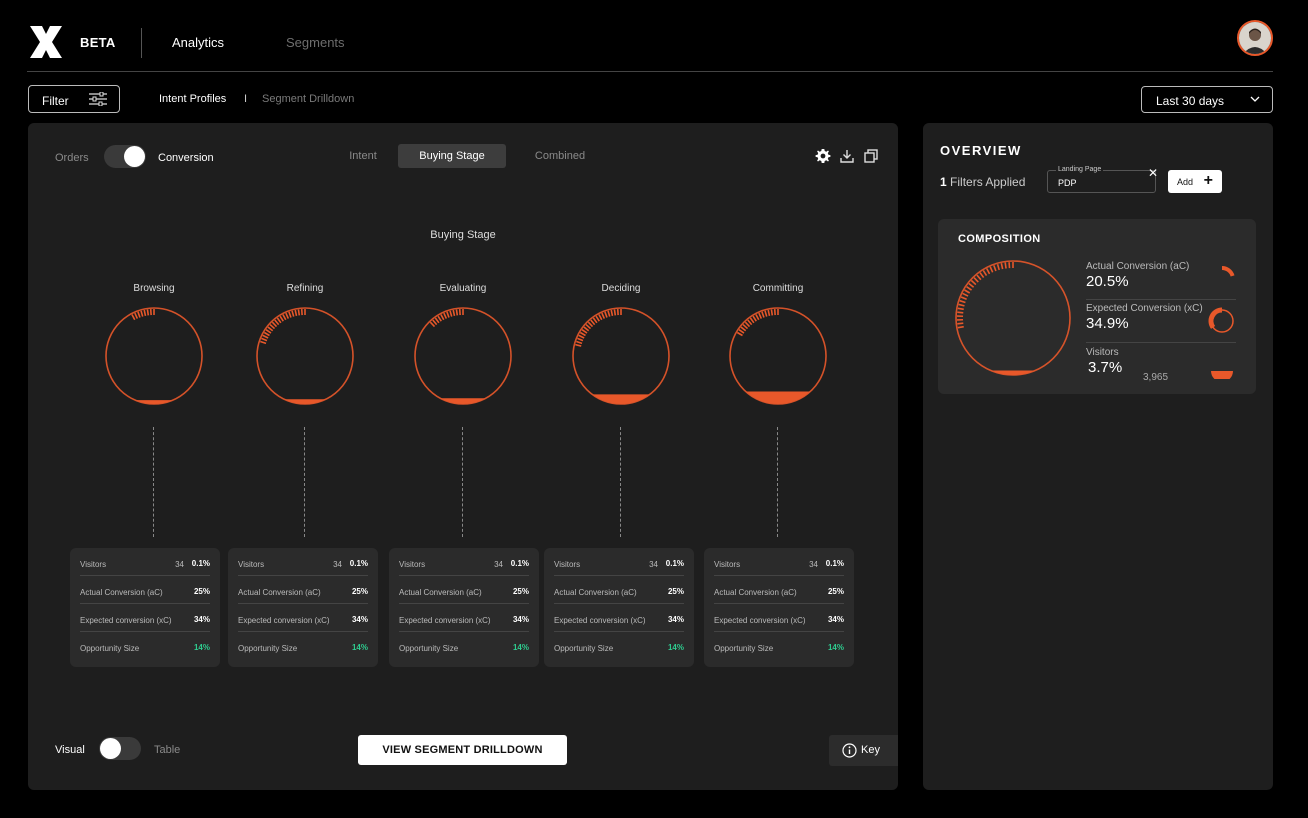 Image resolution: width=1308 pixels, height=818 pixels. Describe the element at coordinates (315, 42) in the screenshot. I see `nav-segments: Segments` at that location.